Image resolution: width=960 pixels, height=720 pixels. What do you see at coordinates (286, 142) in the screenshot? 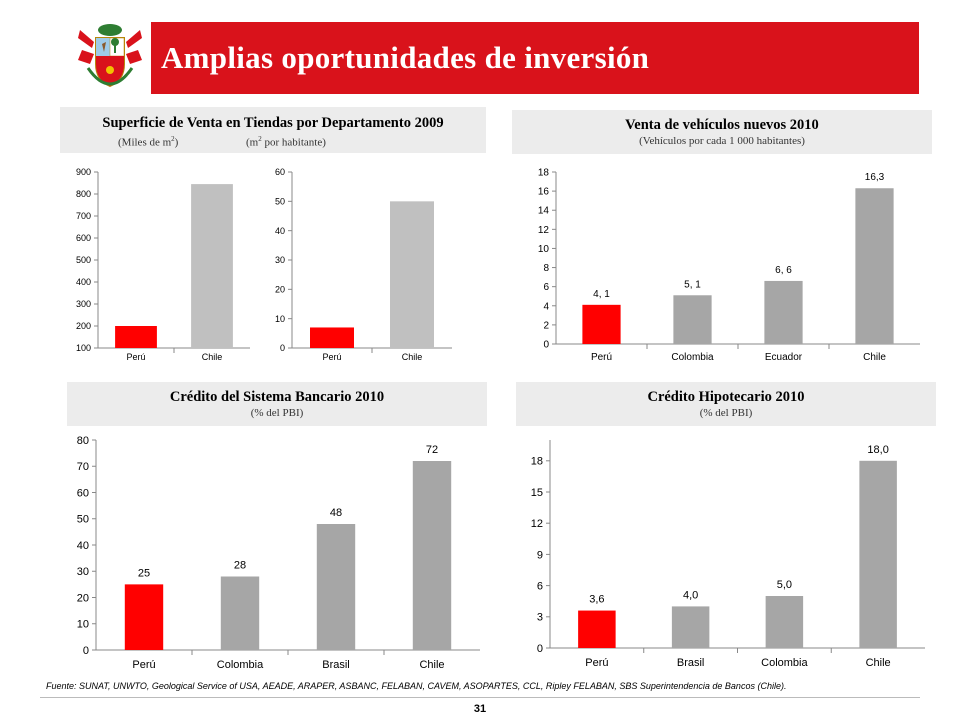
I see `superficie-subtitle-right: (m2 por habitante)` at bounding box center [286, 142].